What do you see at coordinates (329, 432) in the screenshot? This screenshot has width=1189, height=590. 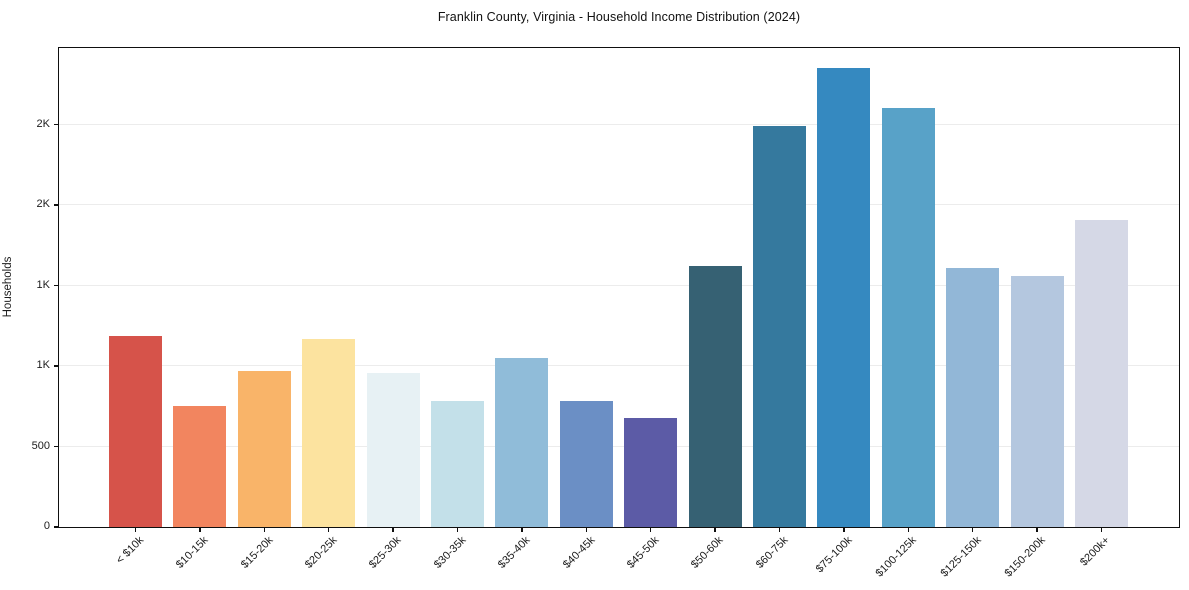 I see `bar-$20-25k` at bounding box center [329, 432].